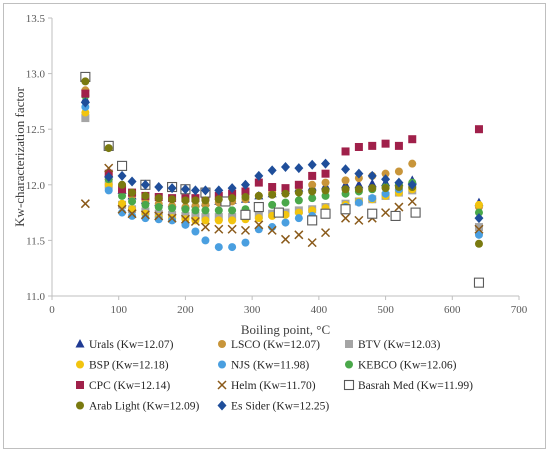  I want to click on legend-label: Es Sider (Kw=12.25), so click(280, 407).